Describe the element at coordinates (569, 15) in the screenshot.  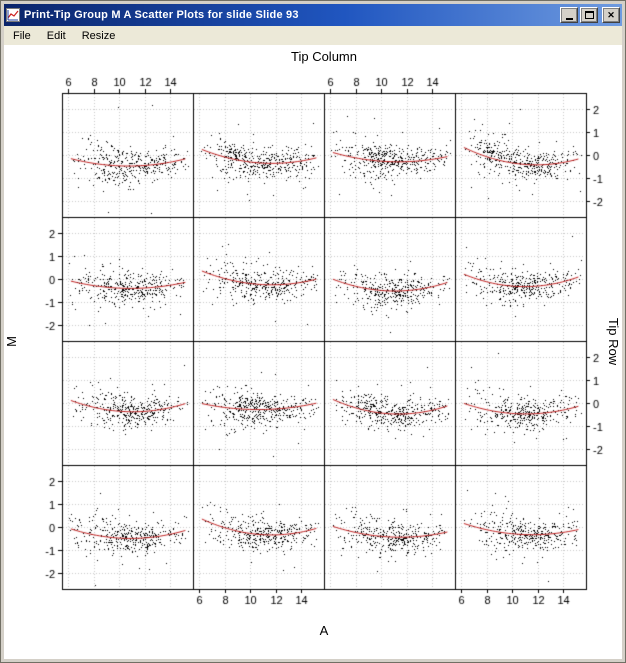
I see `minimize-button` at that location.